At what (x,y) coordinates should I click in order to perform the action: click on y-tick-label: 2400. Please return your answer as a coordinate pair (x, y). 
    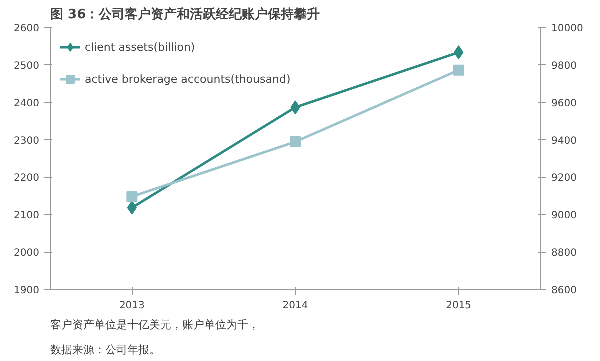
    Looking at the image, I should click on (27, 104).